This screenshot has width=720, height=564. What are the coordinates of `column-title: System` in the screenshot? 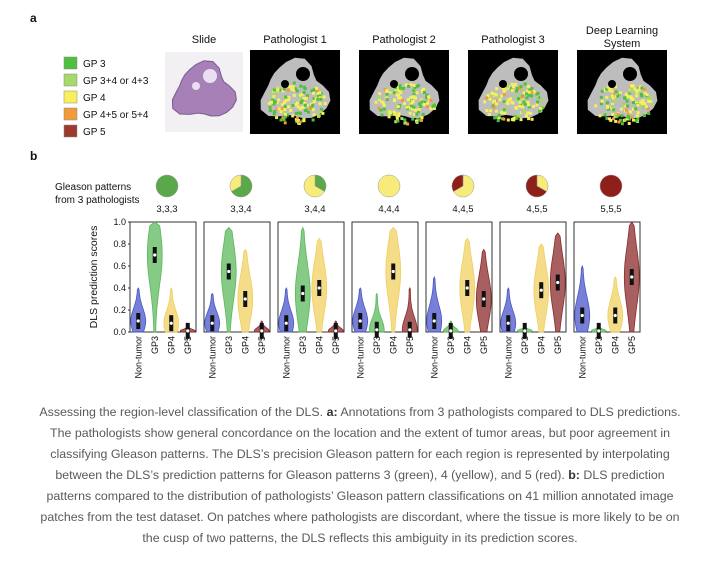 It's located at (622, 44).